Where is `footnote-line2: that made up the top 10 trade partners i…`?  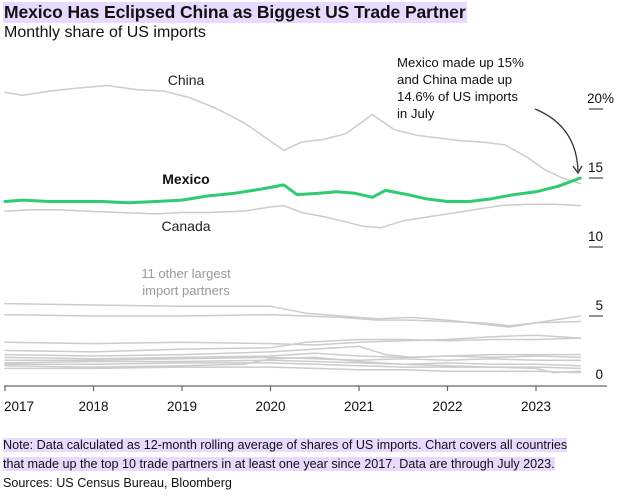
footnote-line2: that made up the top 10 trade partners i… is located at coordinates (279, 464).